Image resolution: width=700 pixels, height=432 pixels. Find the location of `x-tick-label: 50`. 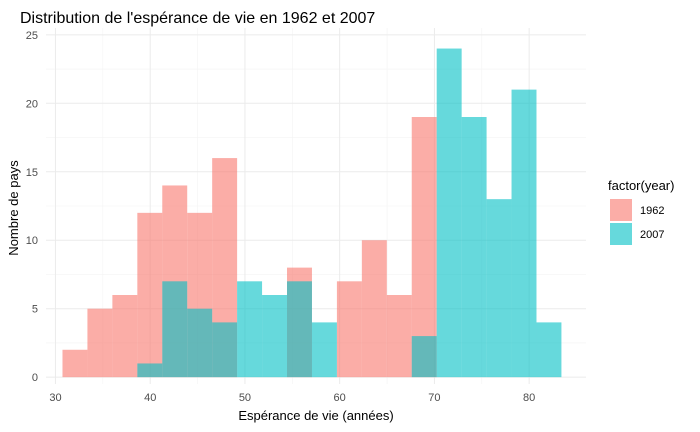

x-tick-label: 50 is located at coordinates (245, 398).